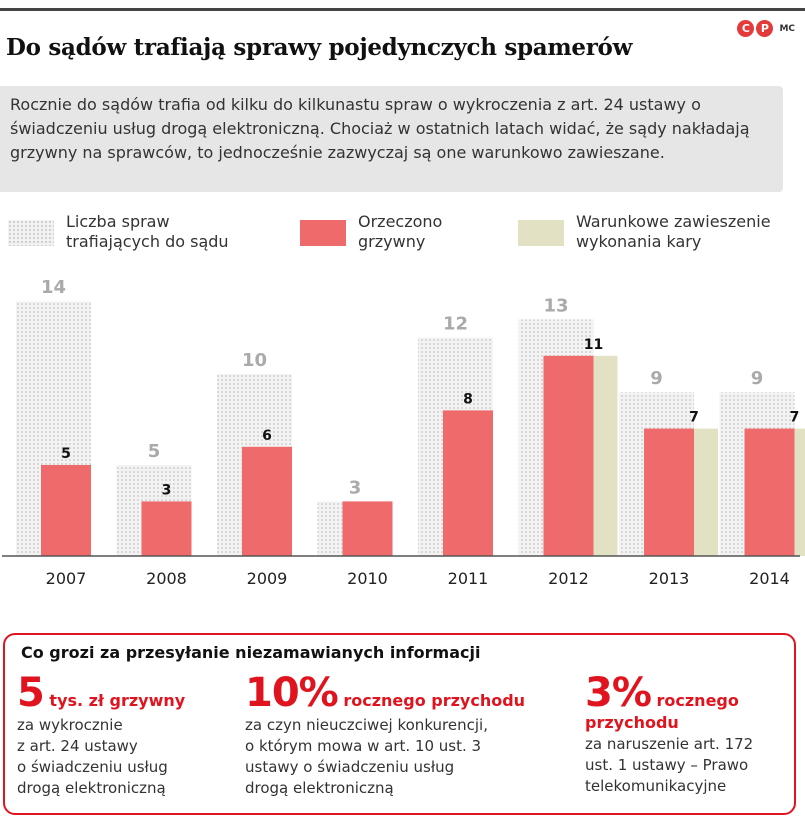 The height and width of the screenshot is (826, 805). Describe the element at coordinates (541, 233) in the screenshot. I see `legend-swatch-beige` at that location.